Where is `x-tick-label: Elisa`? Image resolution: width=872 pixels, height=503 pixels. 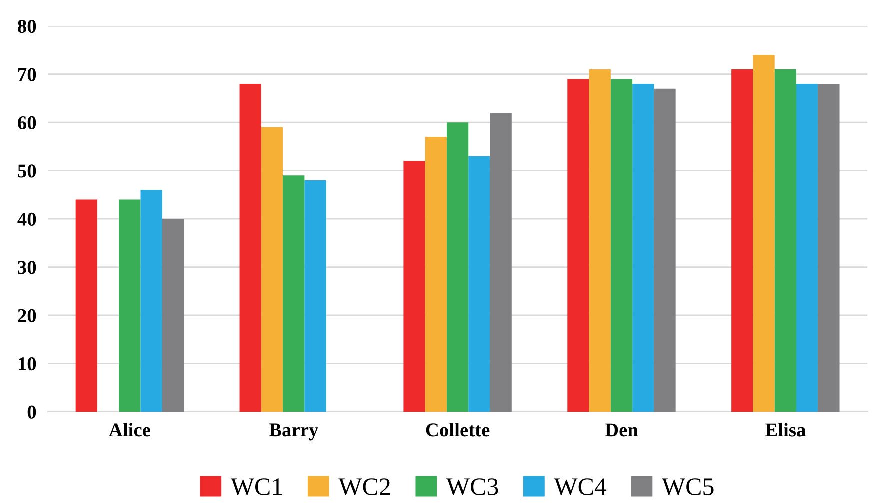 x-tick-label: Elisa is located at coordinates (785, 430).